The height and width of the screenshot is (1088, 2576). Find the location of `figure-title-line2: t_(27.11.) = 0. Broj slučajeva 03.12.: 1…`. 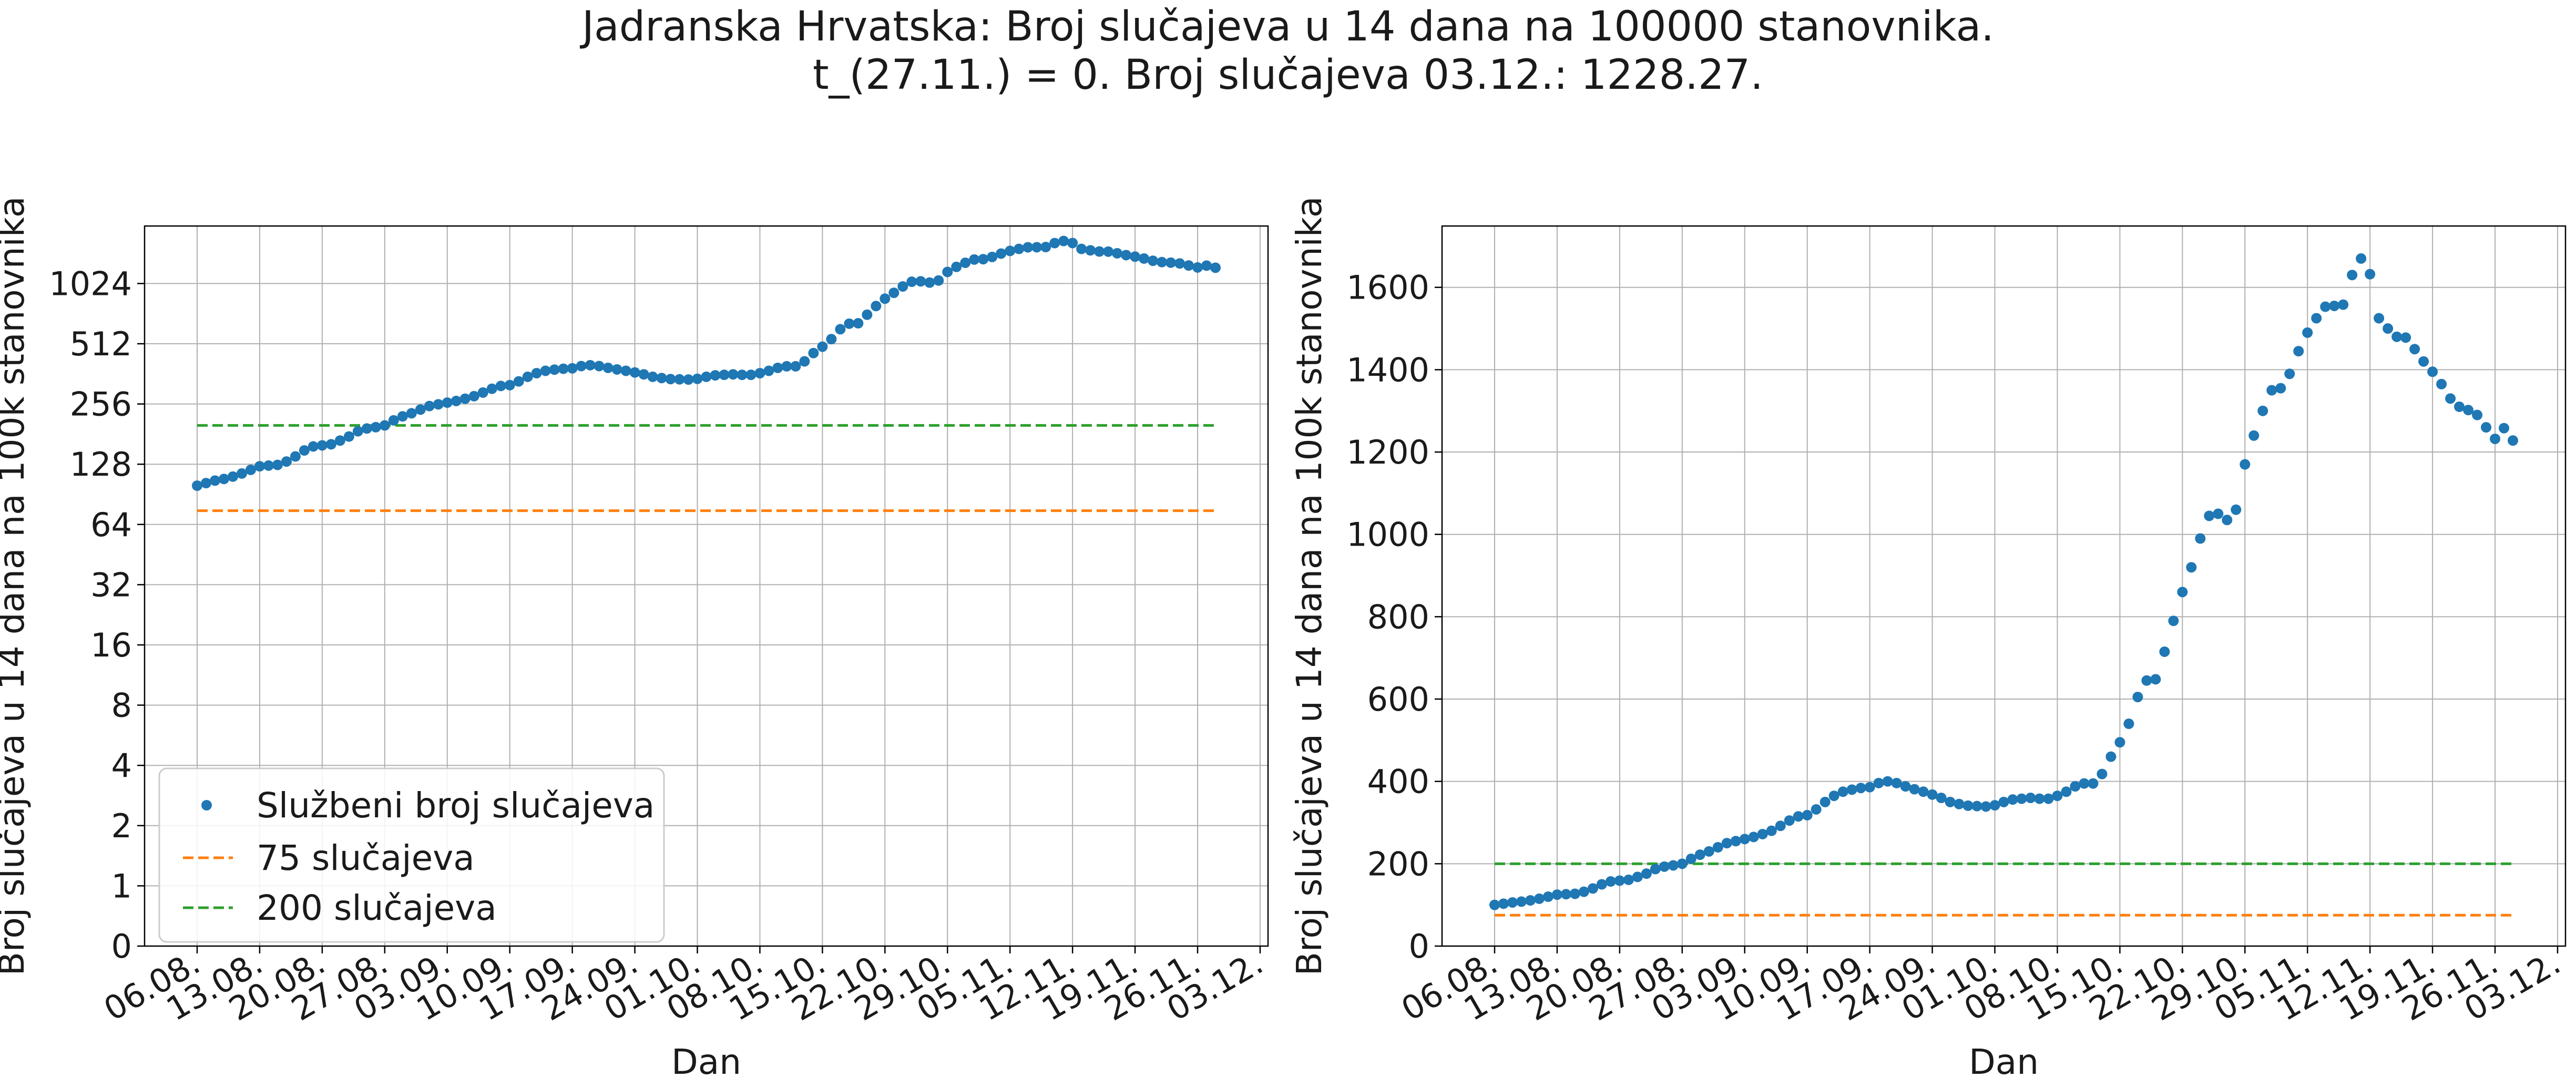

figure-title-line2: t_(27.11.) = 0. Broj slučajeva 03.12.: 1… is located at coordinates (1288, 75).